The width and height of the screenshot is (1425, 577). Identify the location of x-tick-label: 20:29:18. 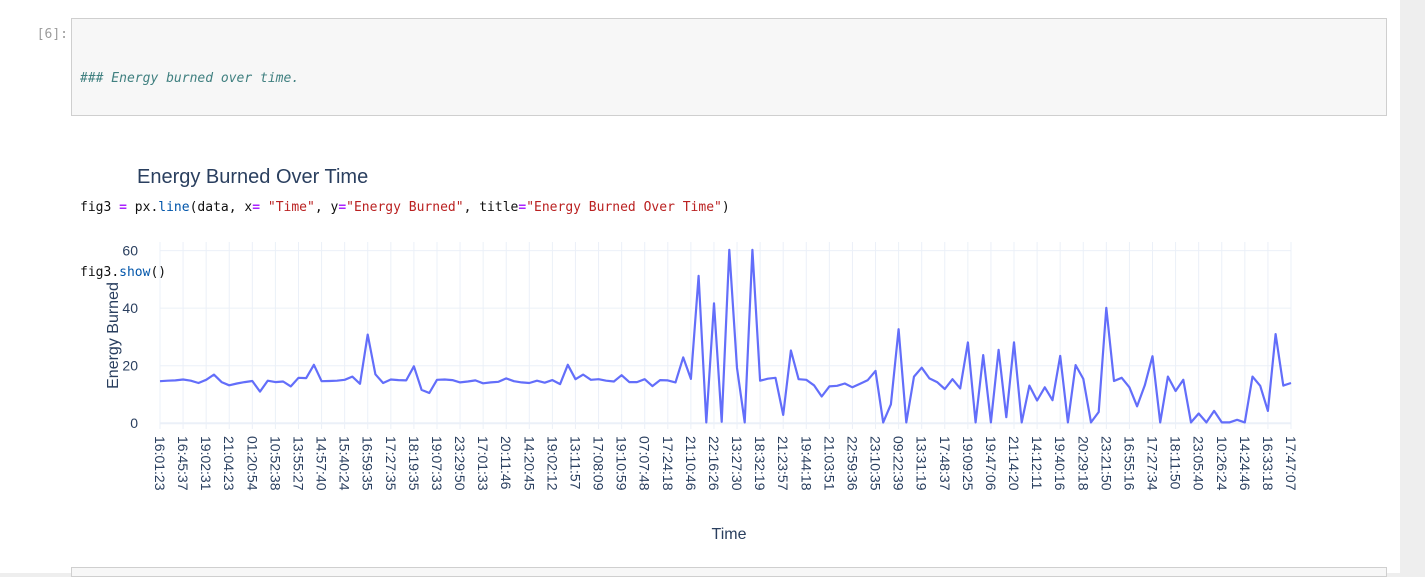
(1083, 463).